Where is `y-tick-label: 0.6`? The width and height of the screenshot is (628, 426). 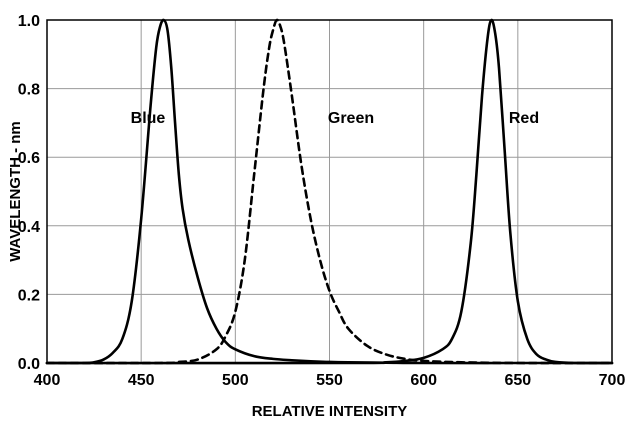
y-tick-label: 0.6 is located at coordinates (29, 158).